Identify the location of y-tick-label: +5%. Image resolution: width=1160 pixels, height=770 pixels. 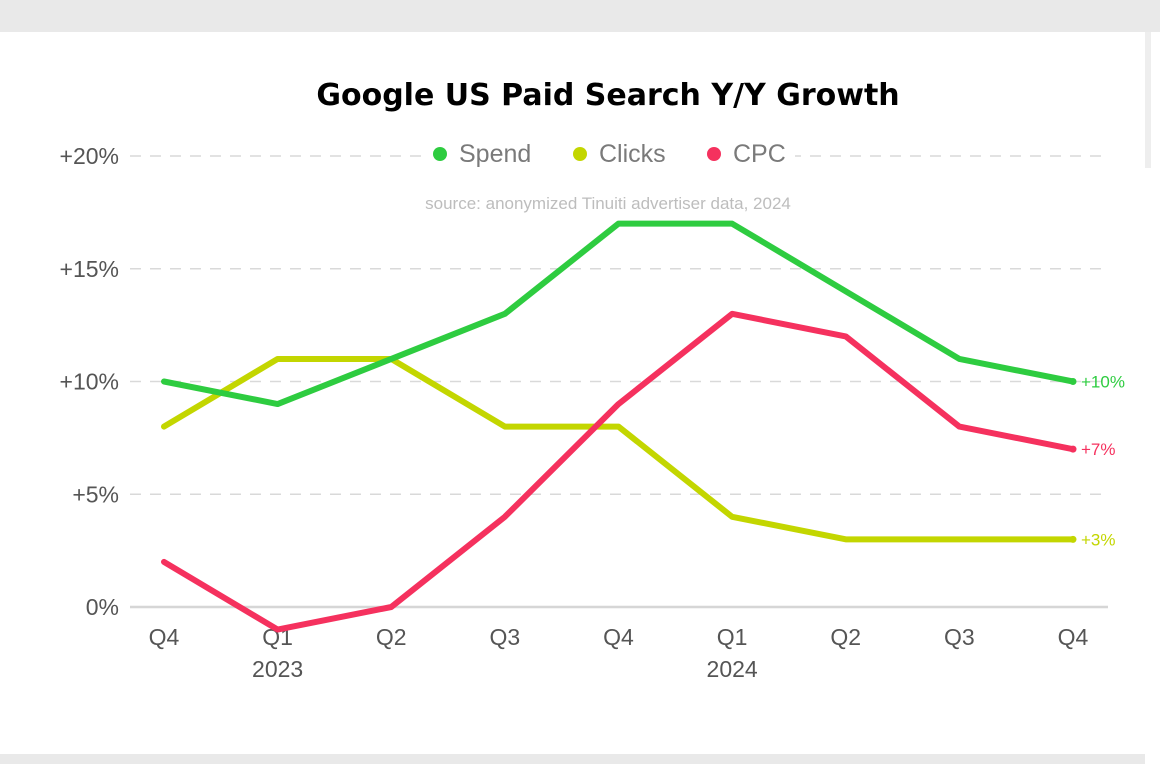
(95, 494).